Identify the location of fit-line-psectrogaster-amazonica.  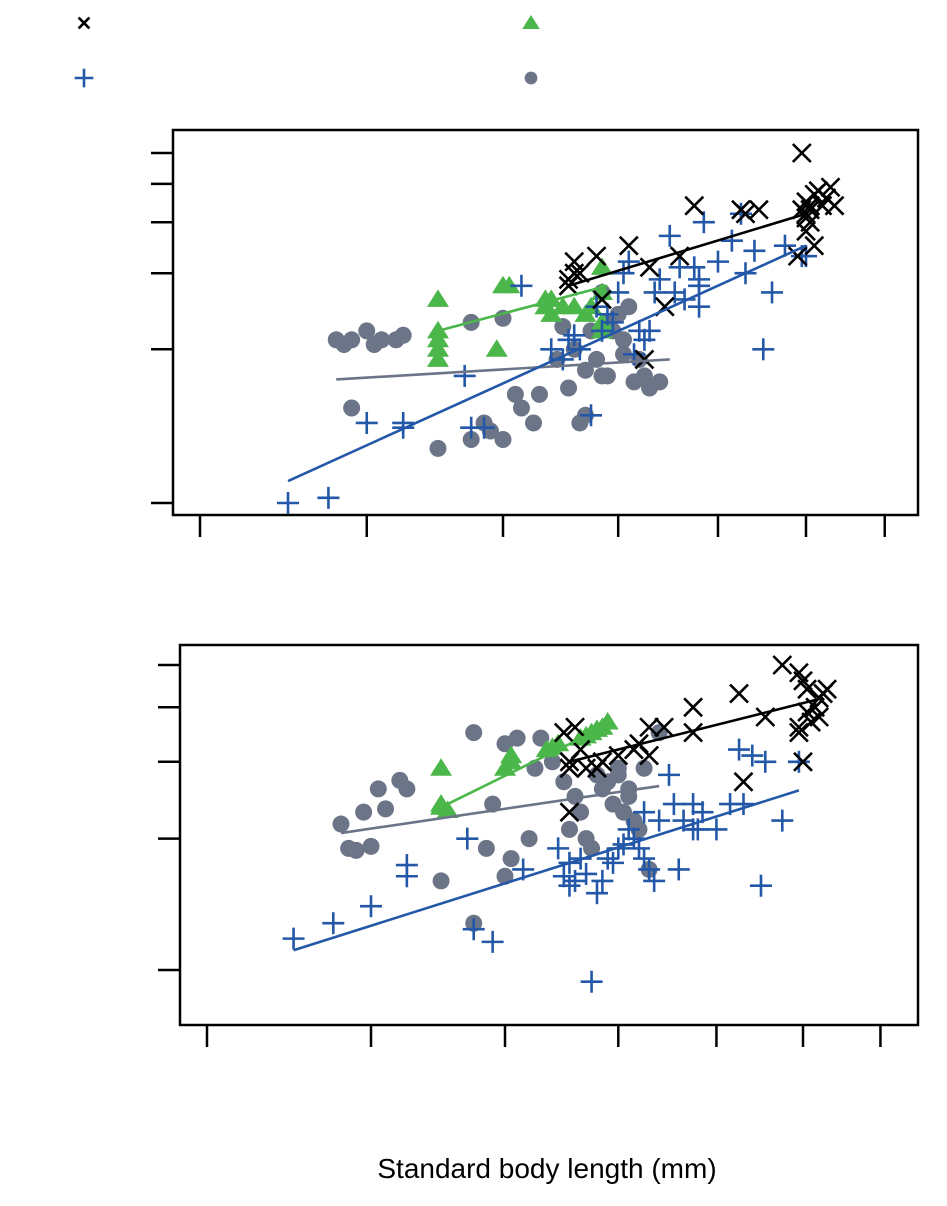
(522, 308).